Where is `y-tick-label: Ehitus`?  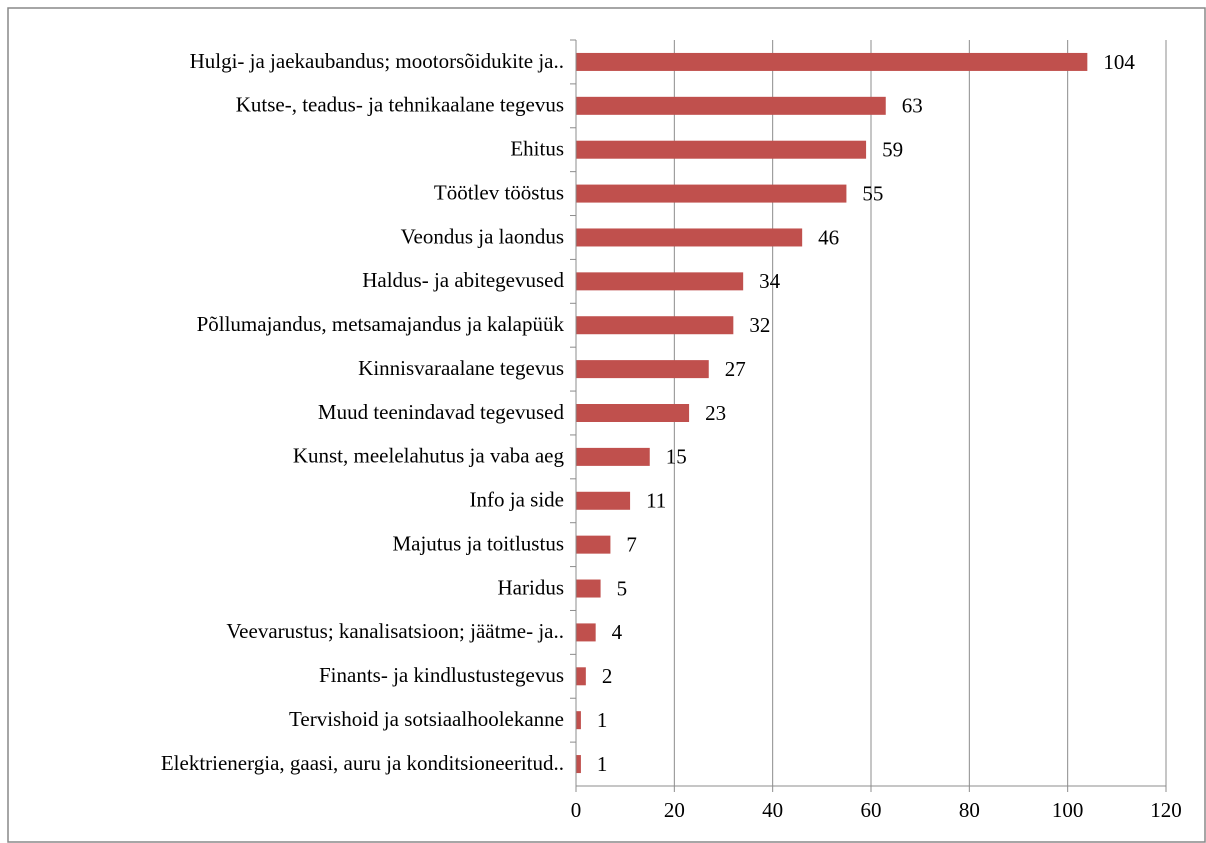 y-tick-label: Ehitus is located at coordinates (537, 149).